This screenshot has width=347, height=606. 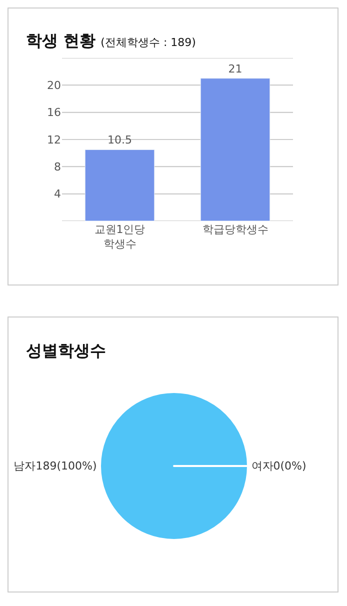 I want to click on slice-label: 남자189(100%), so click(x=55, y=466).